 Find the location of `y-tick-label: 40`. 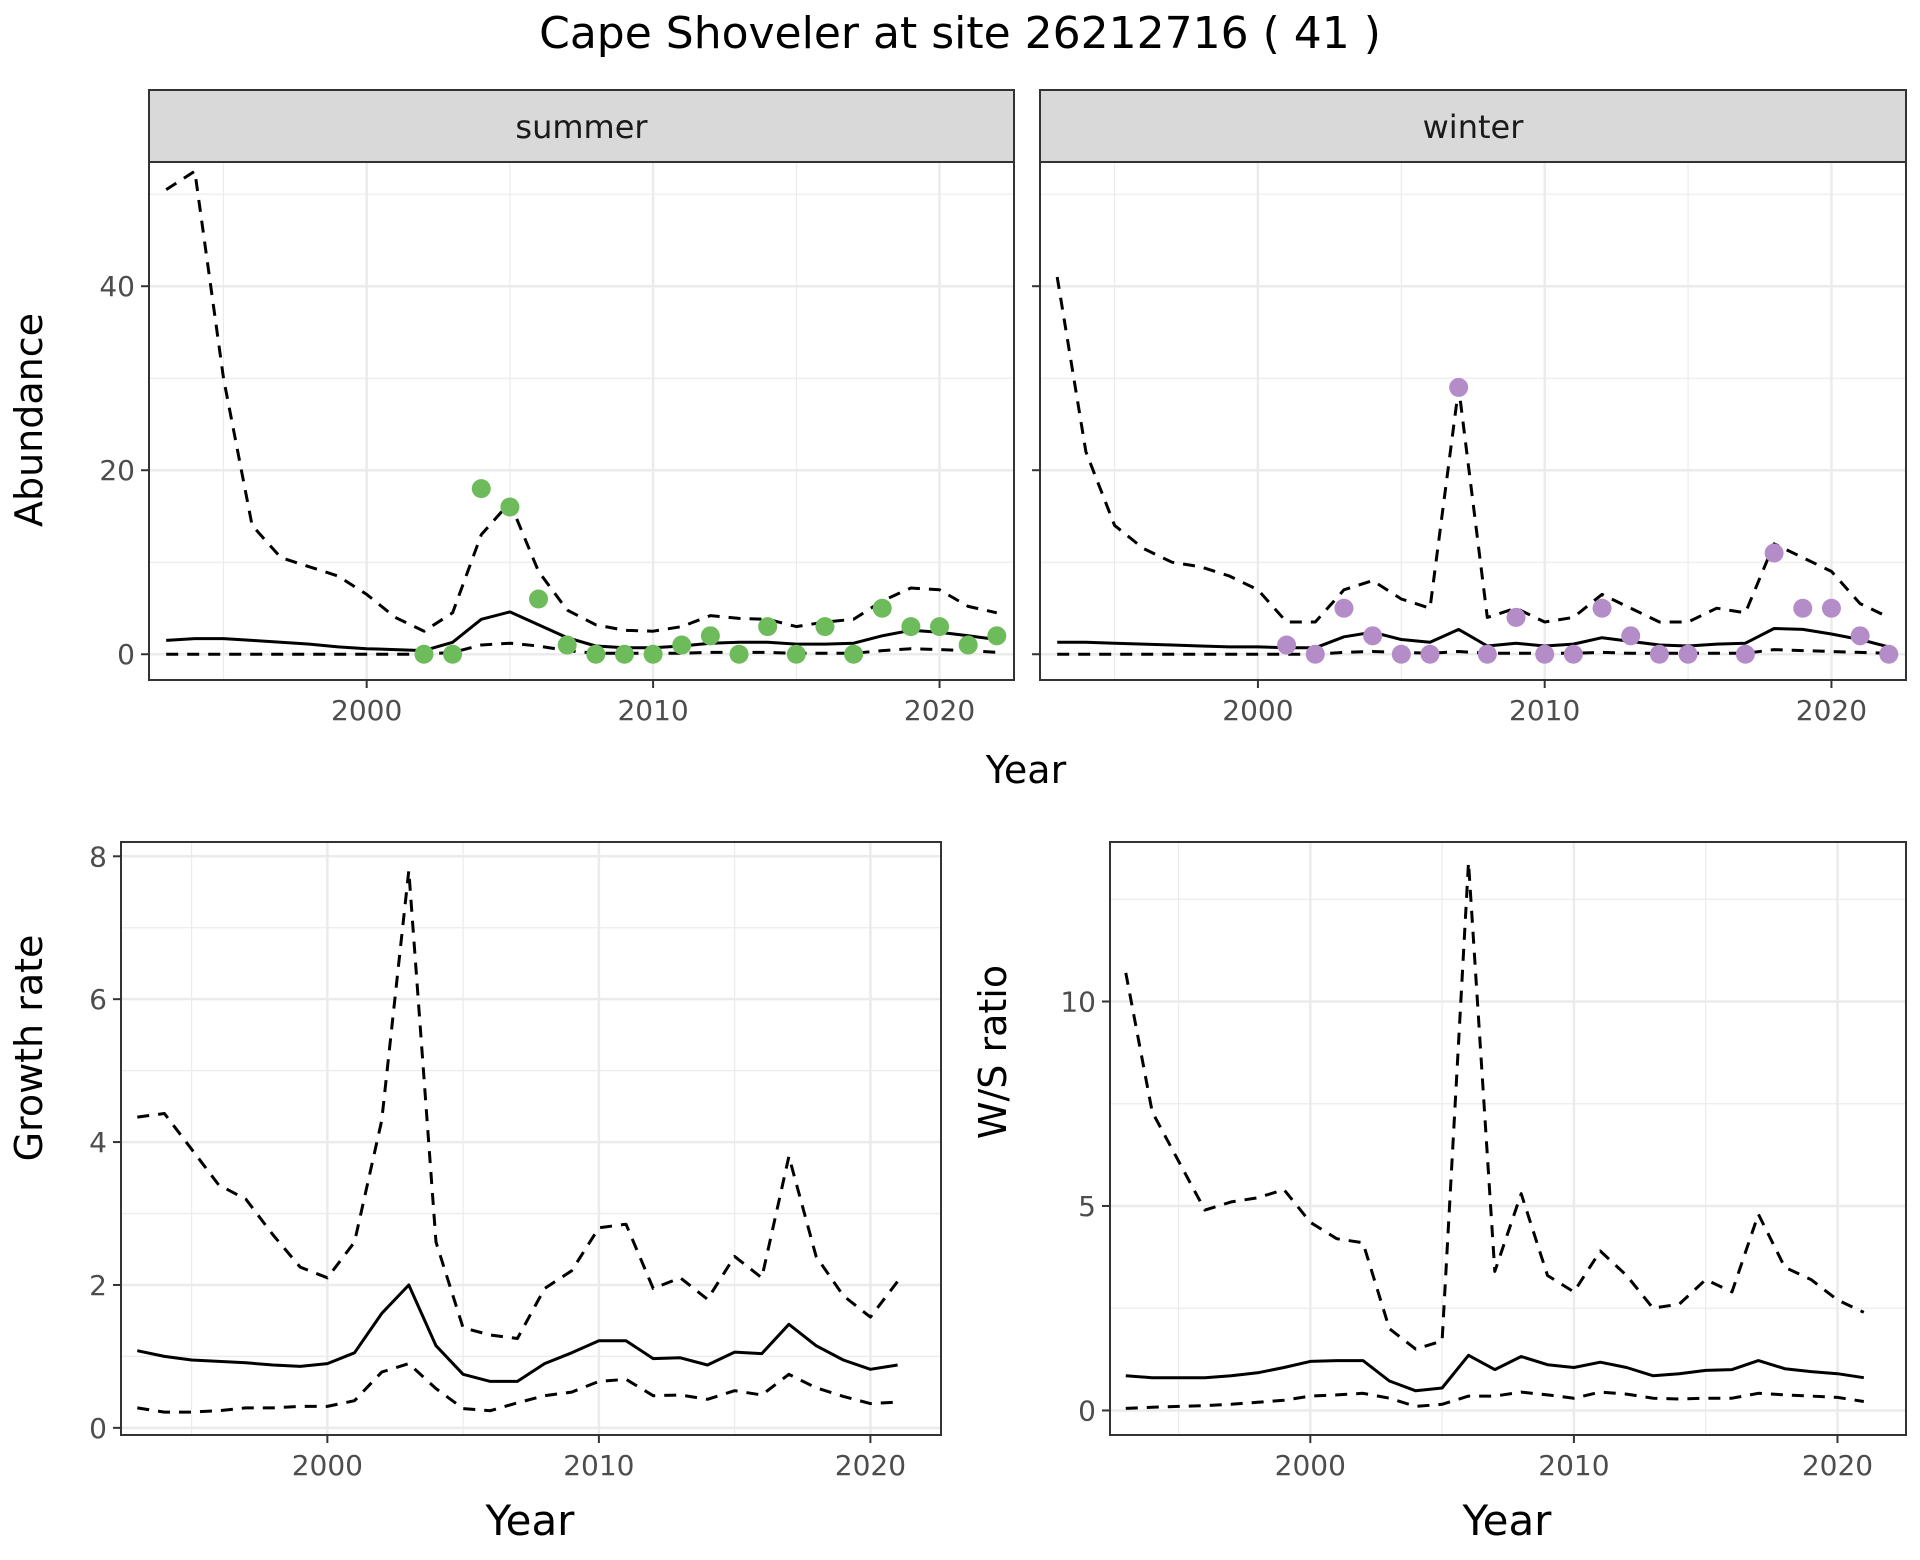

y-tick-label: 40 is located at coordinates (117, 286).